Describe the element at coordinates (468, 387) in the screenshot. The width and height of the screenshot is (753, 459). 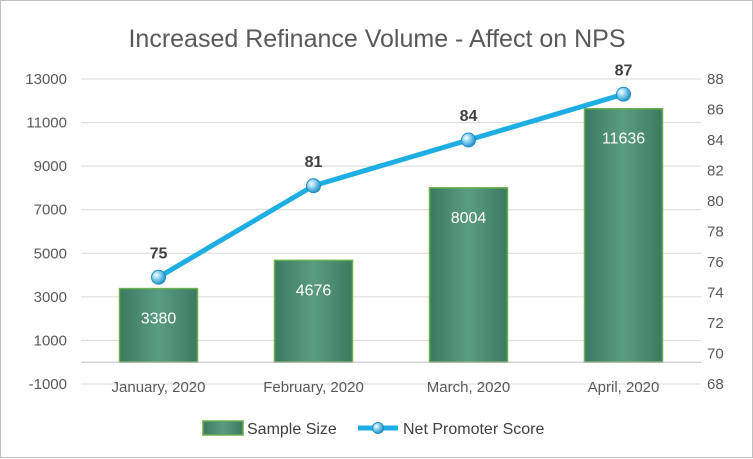
I see `category-label: March, 2020` at that location.